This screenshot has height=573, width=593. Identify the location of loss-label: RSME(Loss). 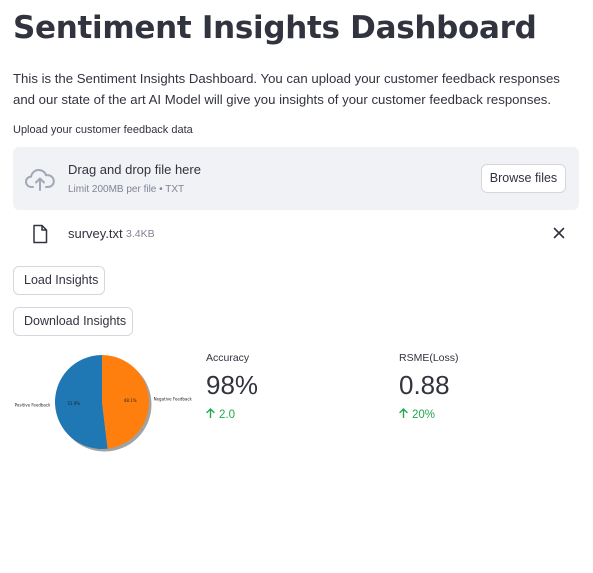
(429, 358).